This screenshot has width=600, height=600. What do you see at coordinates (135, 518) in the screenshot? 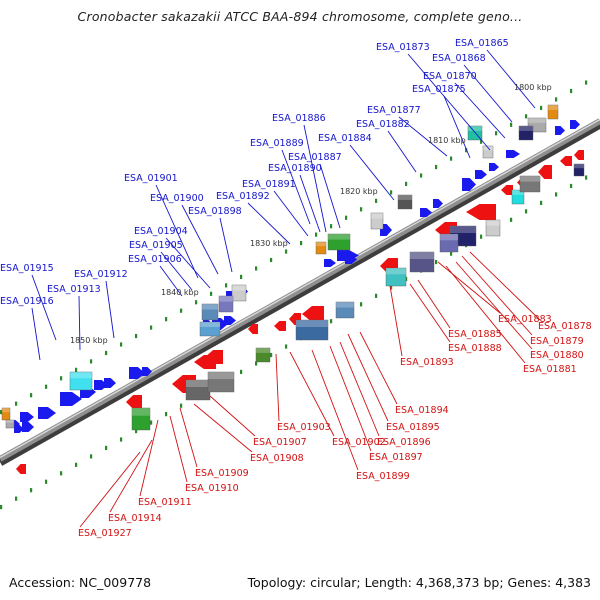
I see `reverse-gene-label: ESA_01914` at bounding box center [135, 518].